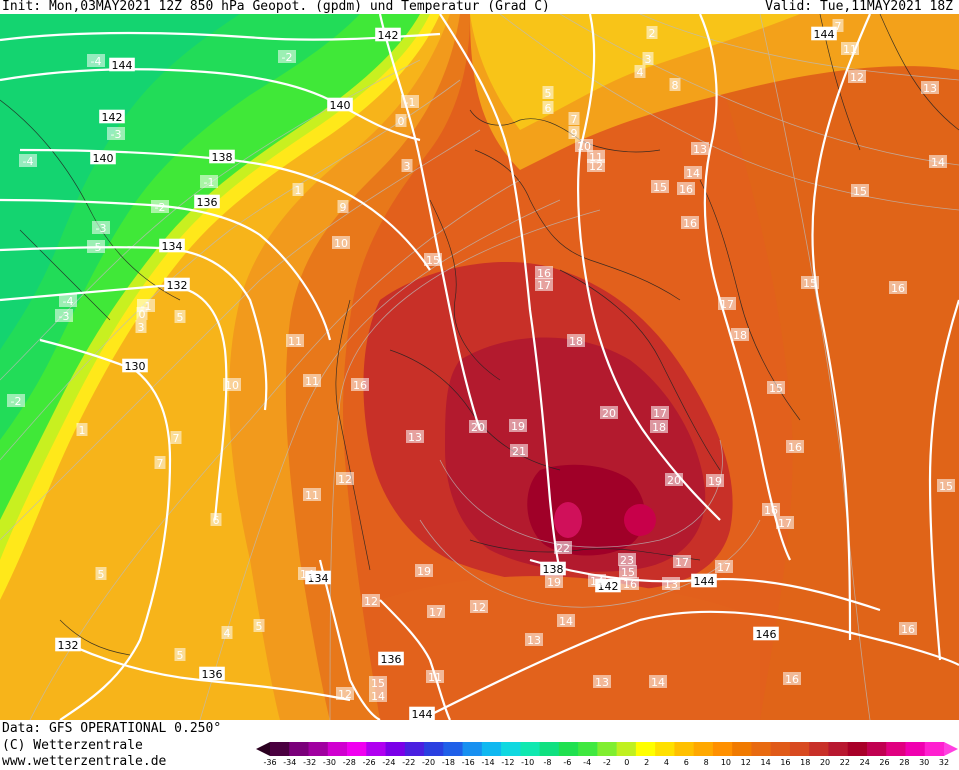  I want to click on temperature-label: 5, so click(259, 626).